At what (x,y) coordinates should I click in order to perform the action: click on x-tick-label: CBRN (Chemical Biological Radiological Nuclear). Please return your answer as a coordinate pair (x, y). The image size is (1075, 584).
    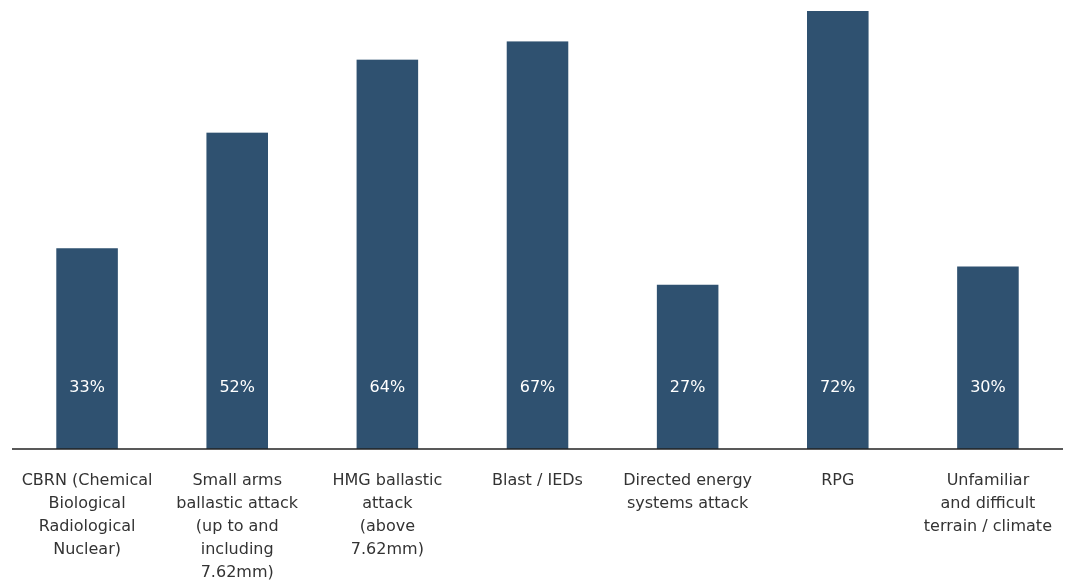
    Looking at the image, I should click on (87, 514).